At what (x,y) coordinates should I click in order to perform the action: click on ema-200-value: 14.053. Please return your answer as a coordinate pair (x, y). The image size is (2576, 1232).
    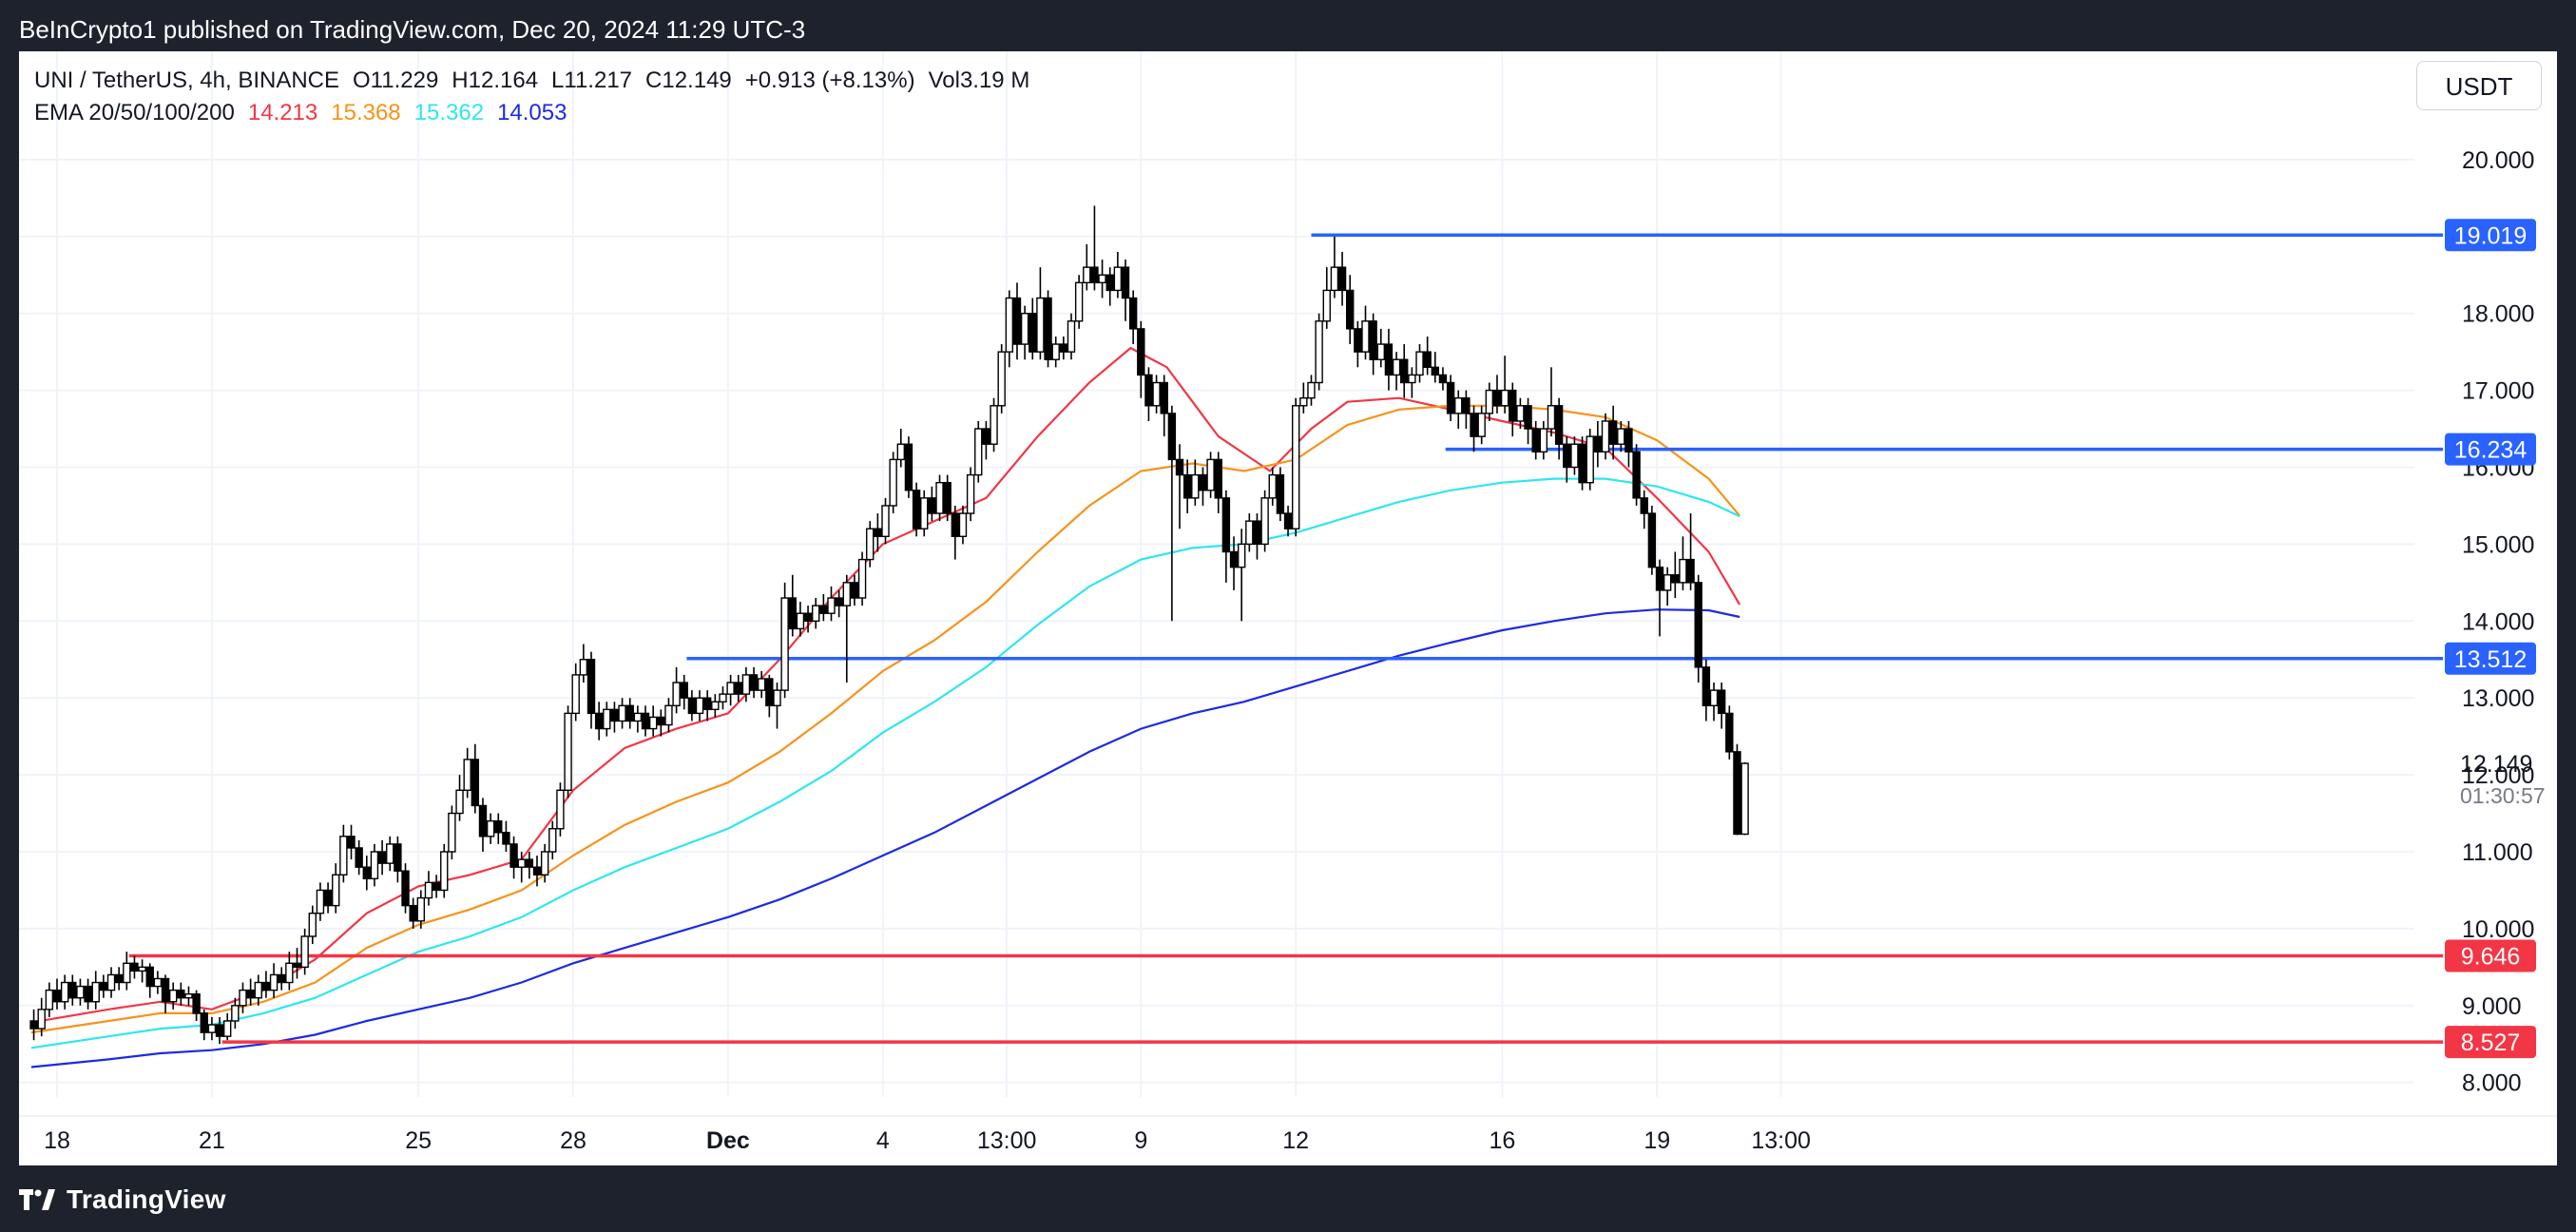
    Looking at the image, I should click on (532, 112).